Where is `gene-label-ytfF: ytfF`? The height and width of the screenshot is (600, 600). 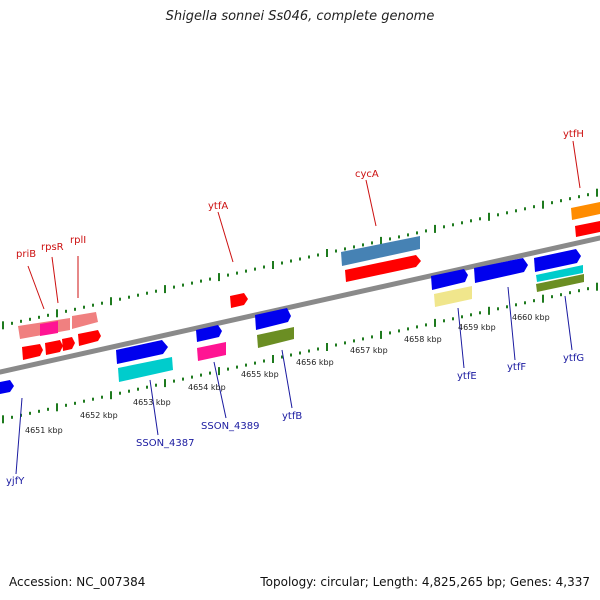
gene-label-ytfF: ytfF is located at coordinates (516, 367).